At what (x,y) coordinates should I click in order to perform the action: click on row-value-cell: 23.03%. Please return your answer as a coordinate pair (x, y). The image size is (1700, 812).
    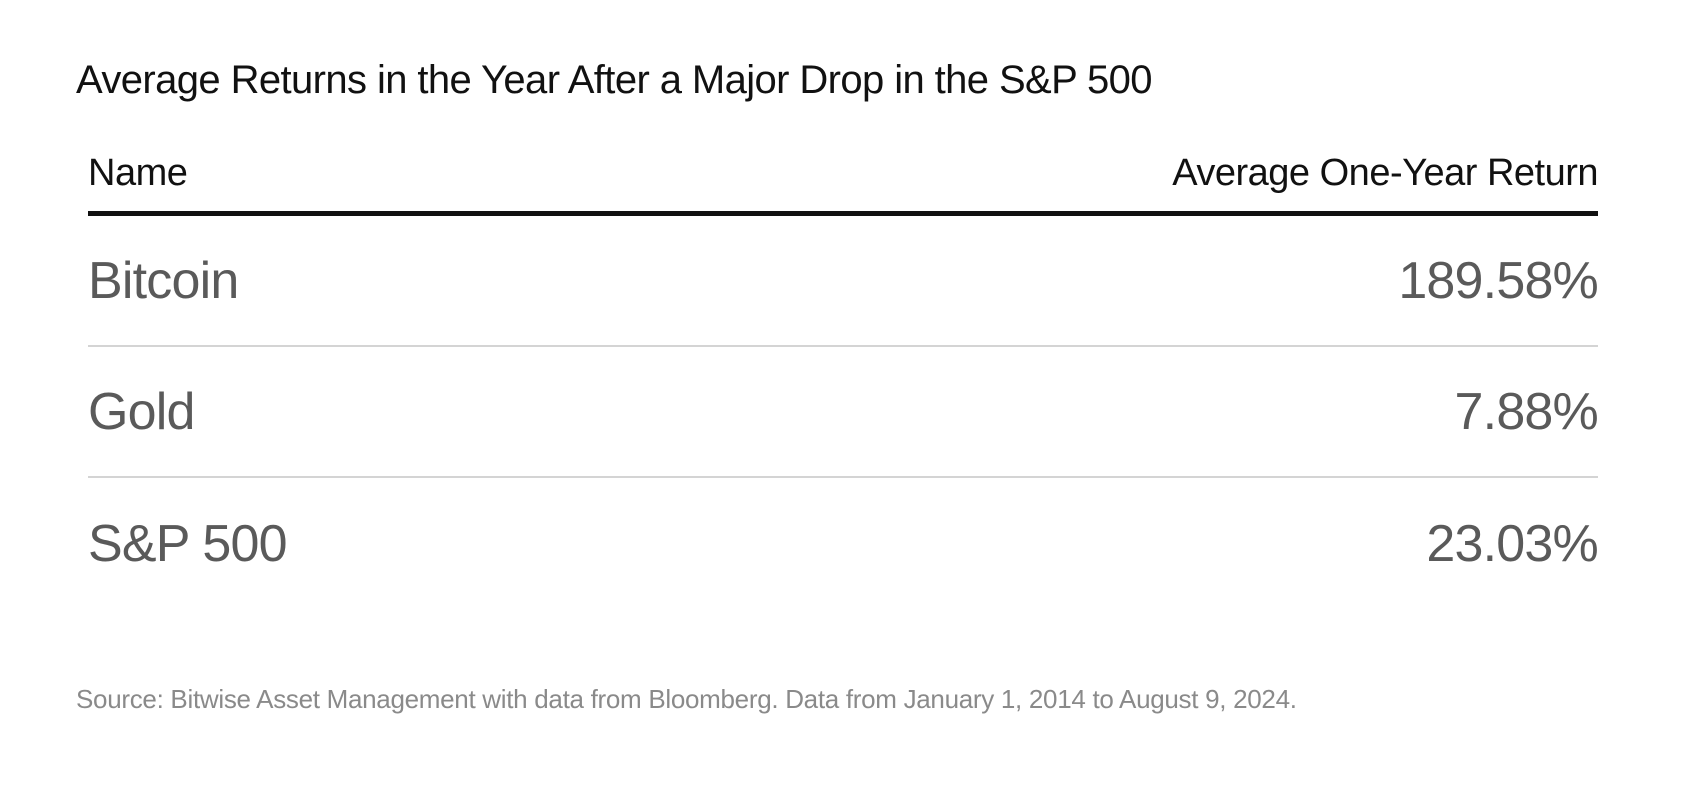
    Looking at the image, I should click on (1512, 543).